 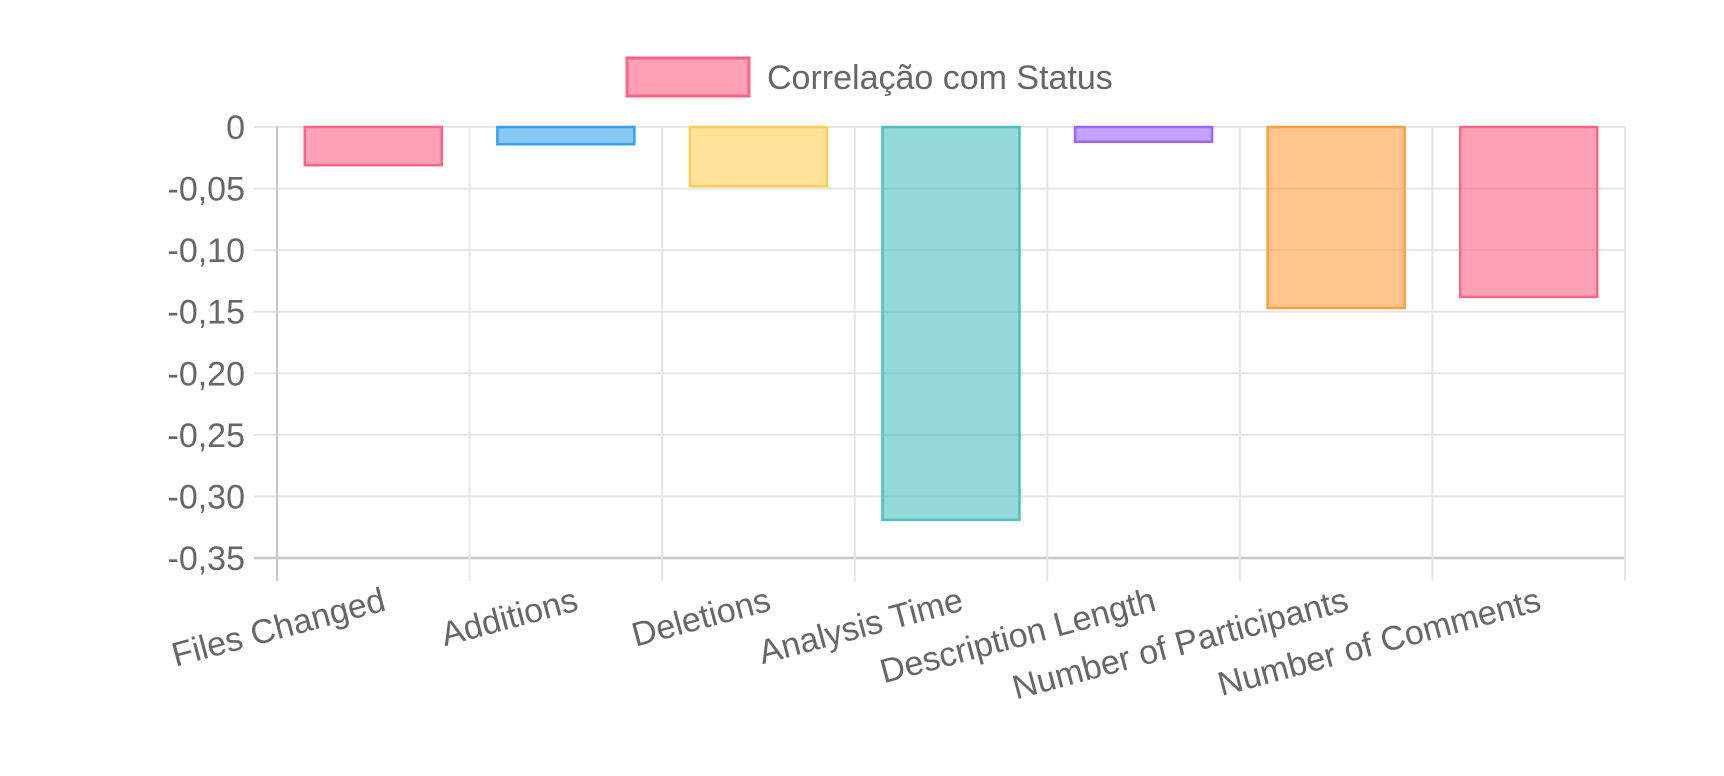 I want to click on legend-label: Correlação com Status, so click(x=940, y=78).